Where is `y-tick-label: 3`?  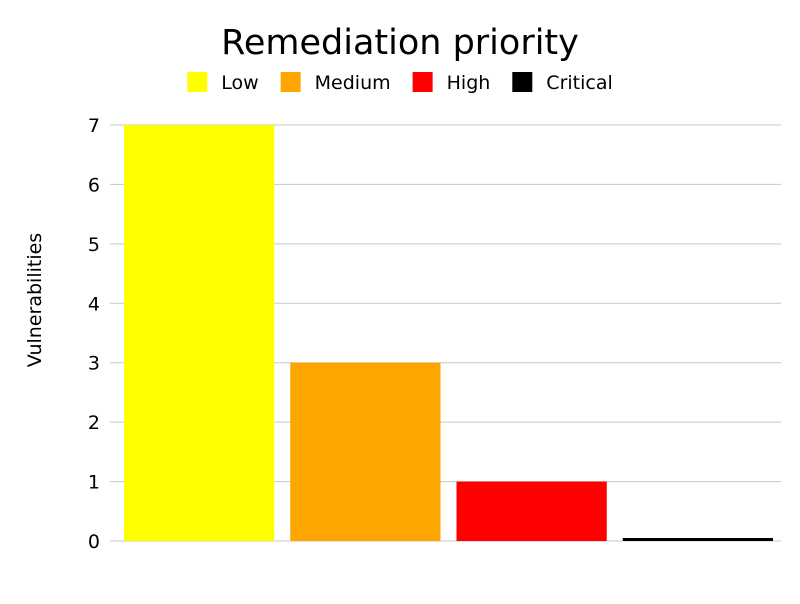 y-tick-label: 3 is located at coordinates (94, 364).